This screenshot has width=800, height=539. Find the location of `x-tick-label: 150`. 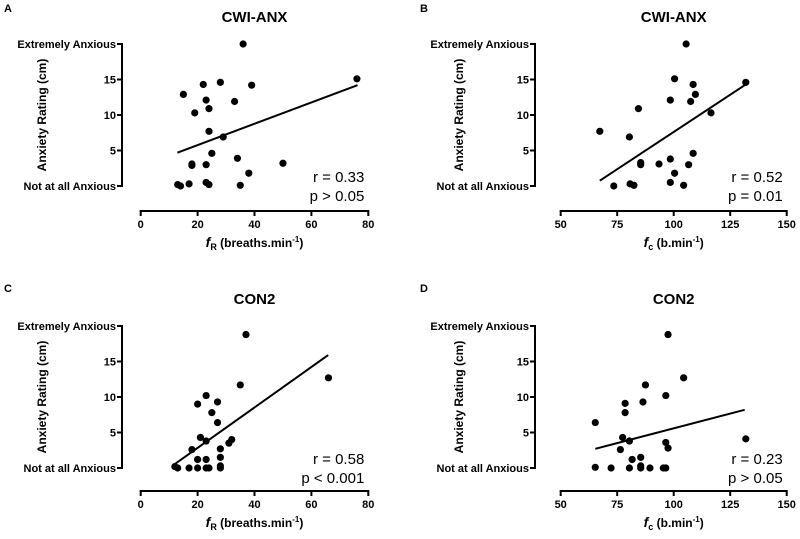

x-tick-label: 150 is located at coordinates (787, 225).